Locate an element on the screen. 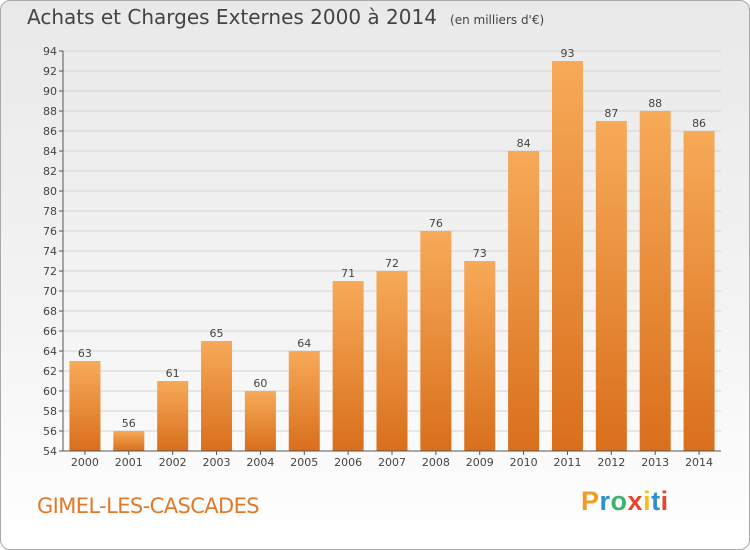 This screenshot has width=750, height=550. logo-letter: o is located at coordinates (619, 501).